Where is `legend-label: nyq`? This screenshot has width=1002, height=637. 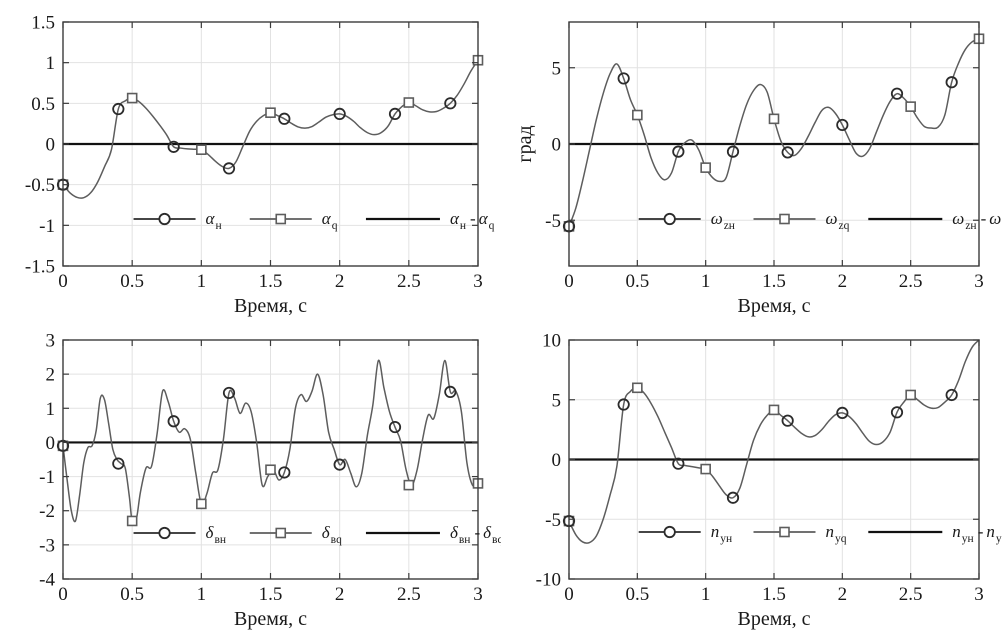
legend-label: nyq is located at coordinates (836, 533).